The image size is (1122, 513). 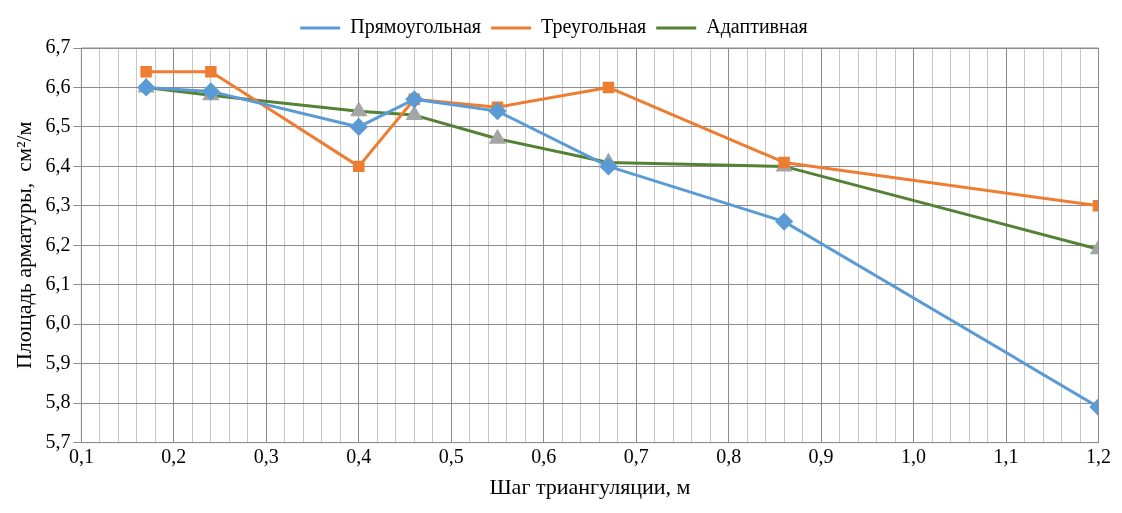 I want to click on x-tick-label: 1,1, so click(x=1006, y=455).